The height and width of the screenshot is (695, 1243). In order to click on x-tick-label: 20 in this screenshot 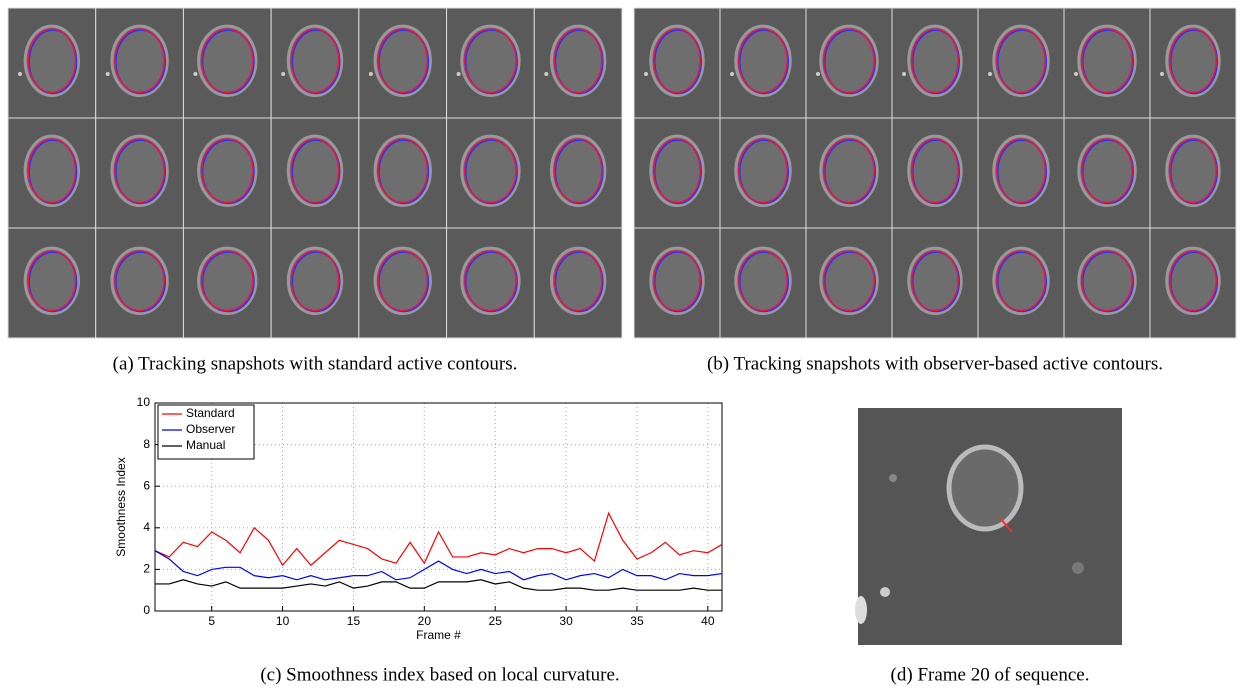, I will do `click(425, 621)`.